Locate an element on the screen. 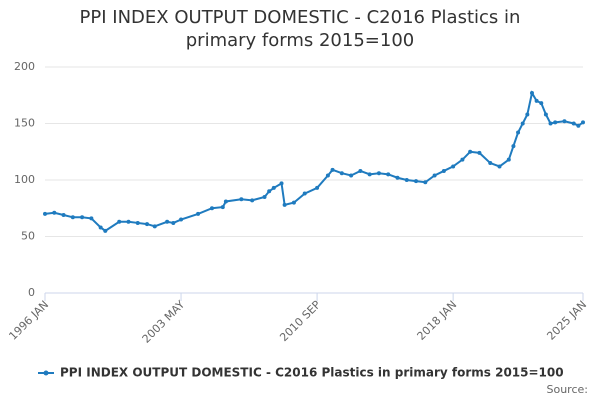 Image resolution: width=600 pixels, height=400 pixels. y-tick-label: 50 is located at coordinates (28, 236).